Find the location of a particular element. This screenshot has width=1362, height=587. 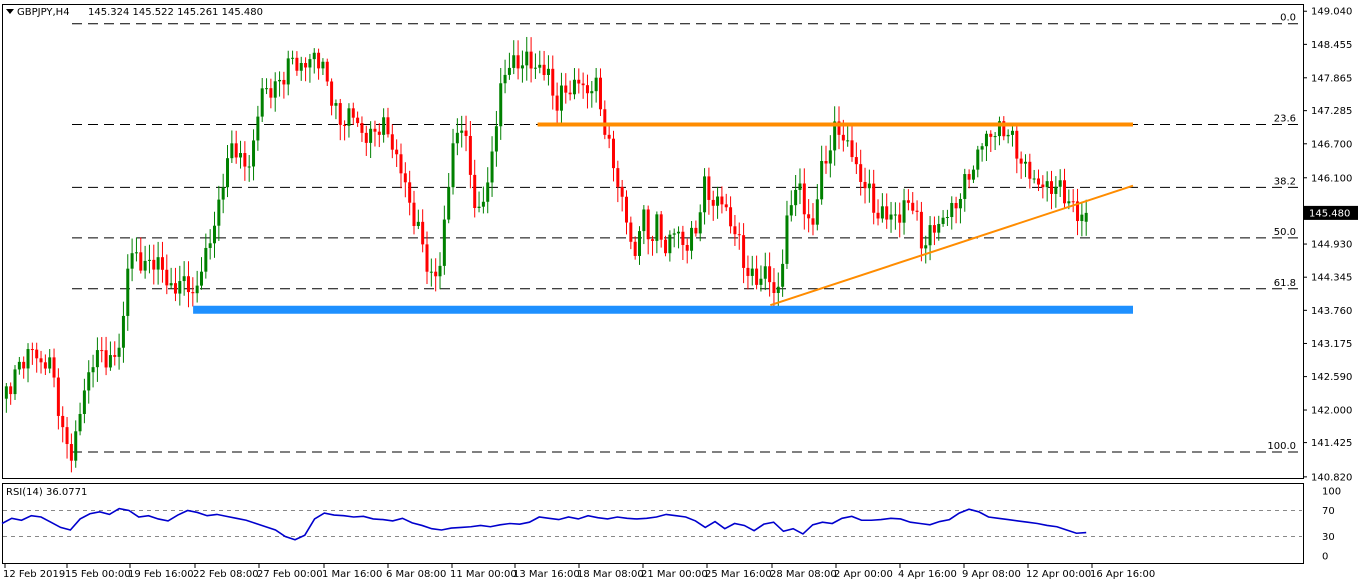

trendline is located at coordinates (951, 245).